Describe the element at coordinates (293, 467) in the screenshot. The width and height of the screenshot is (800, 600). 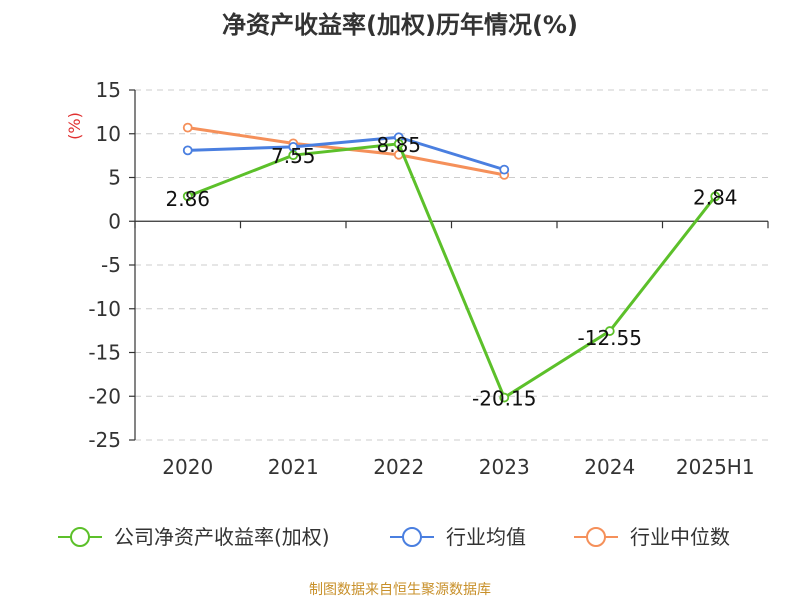
I see `x-tick-label: 2021` at that location.